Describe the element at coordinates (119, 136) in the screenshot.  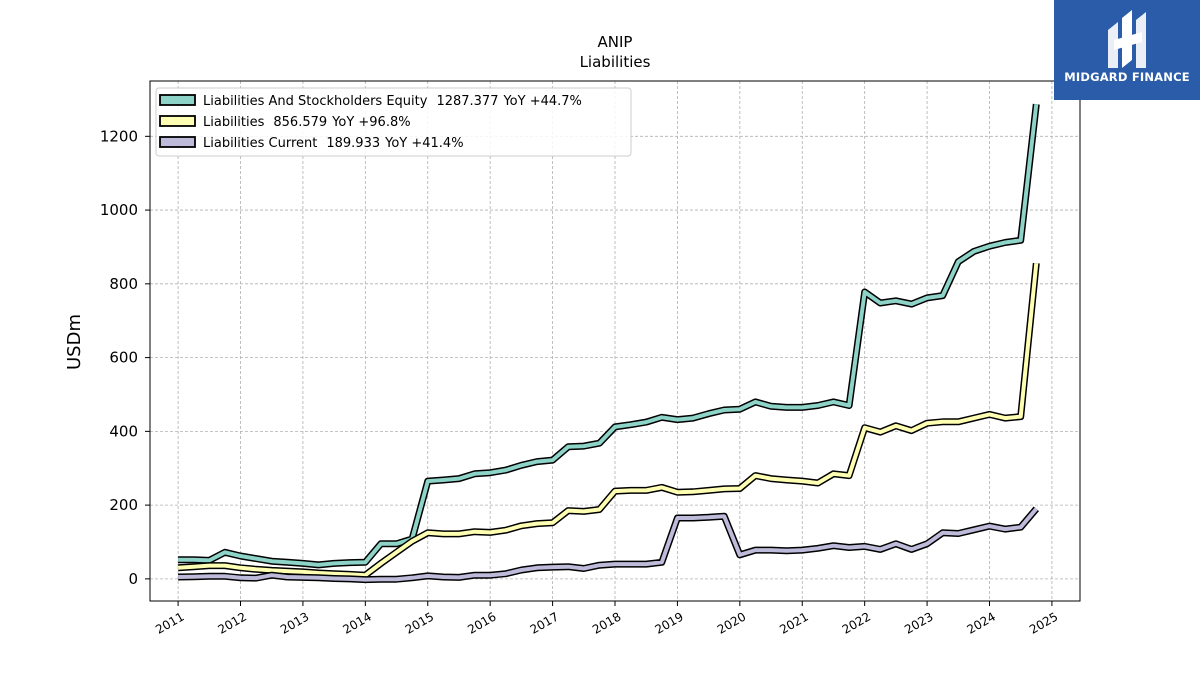
I see `y-tick-label: 1200` at that location.